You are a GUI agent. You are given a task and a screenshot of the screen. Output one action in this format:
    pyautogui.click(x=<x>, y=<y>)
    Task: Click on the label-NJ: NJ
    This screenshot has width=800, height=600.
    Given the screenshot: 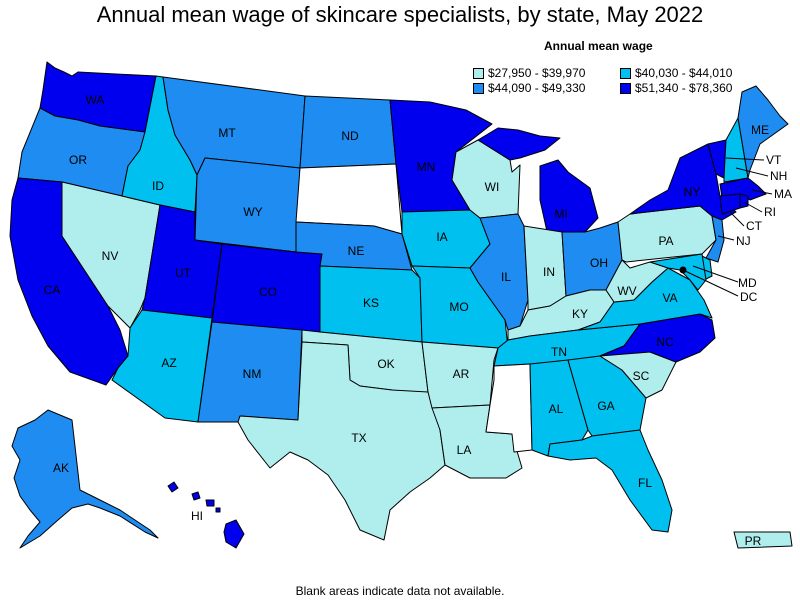 What is the action you would take?
    pyautogui.click(x=743, y=241)
    